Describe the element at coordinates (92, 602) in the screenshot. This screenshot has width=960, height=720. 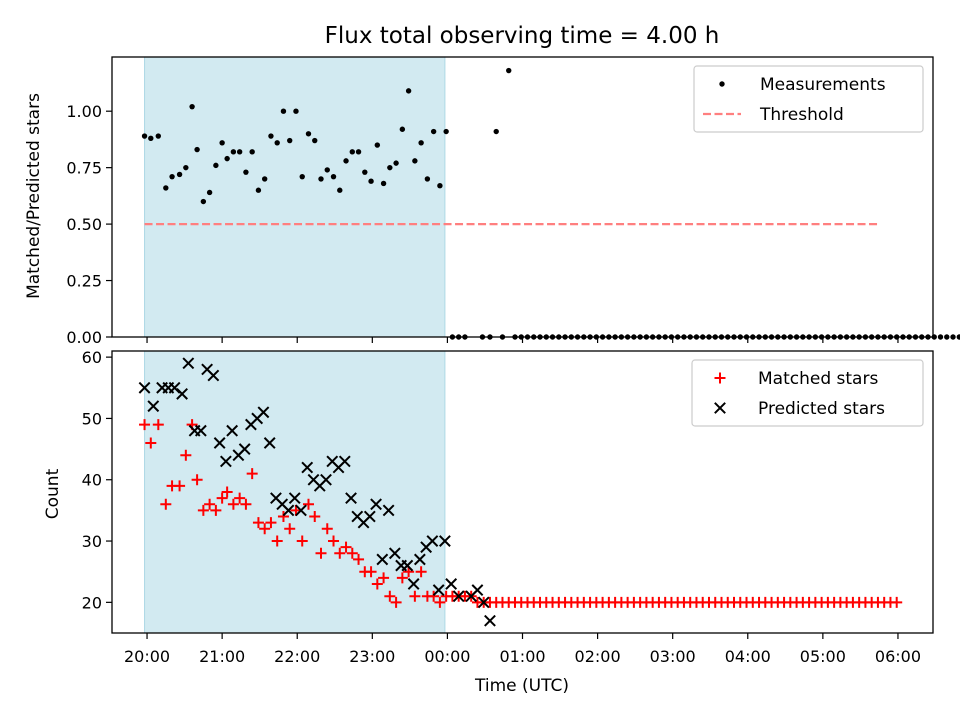
I see `bottom-y-tick-label: 20` at that location.